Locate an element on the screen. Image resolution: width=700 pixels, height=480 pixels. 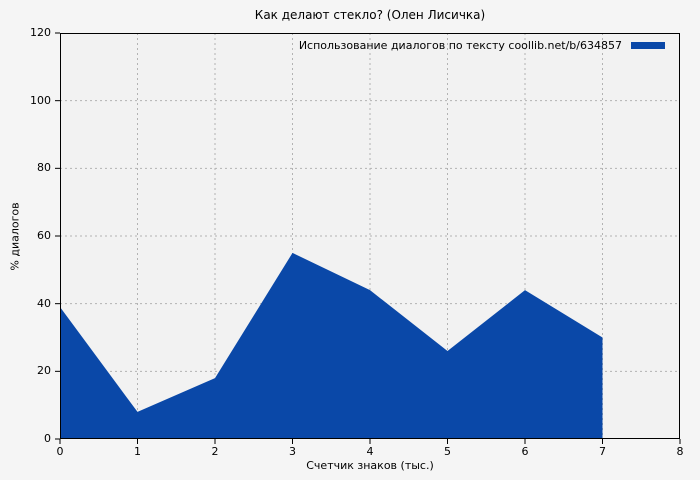
x-tick-label: 5 is located at coordinates (447, 451).